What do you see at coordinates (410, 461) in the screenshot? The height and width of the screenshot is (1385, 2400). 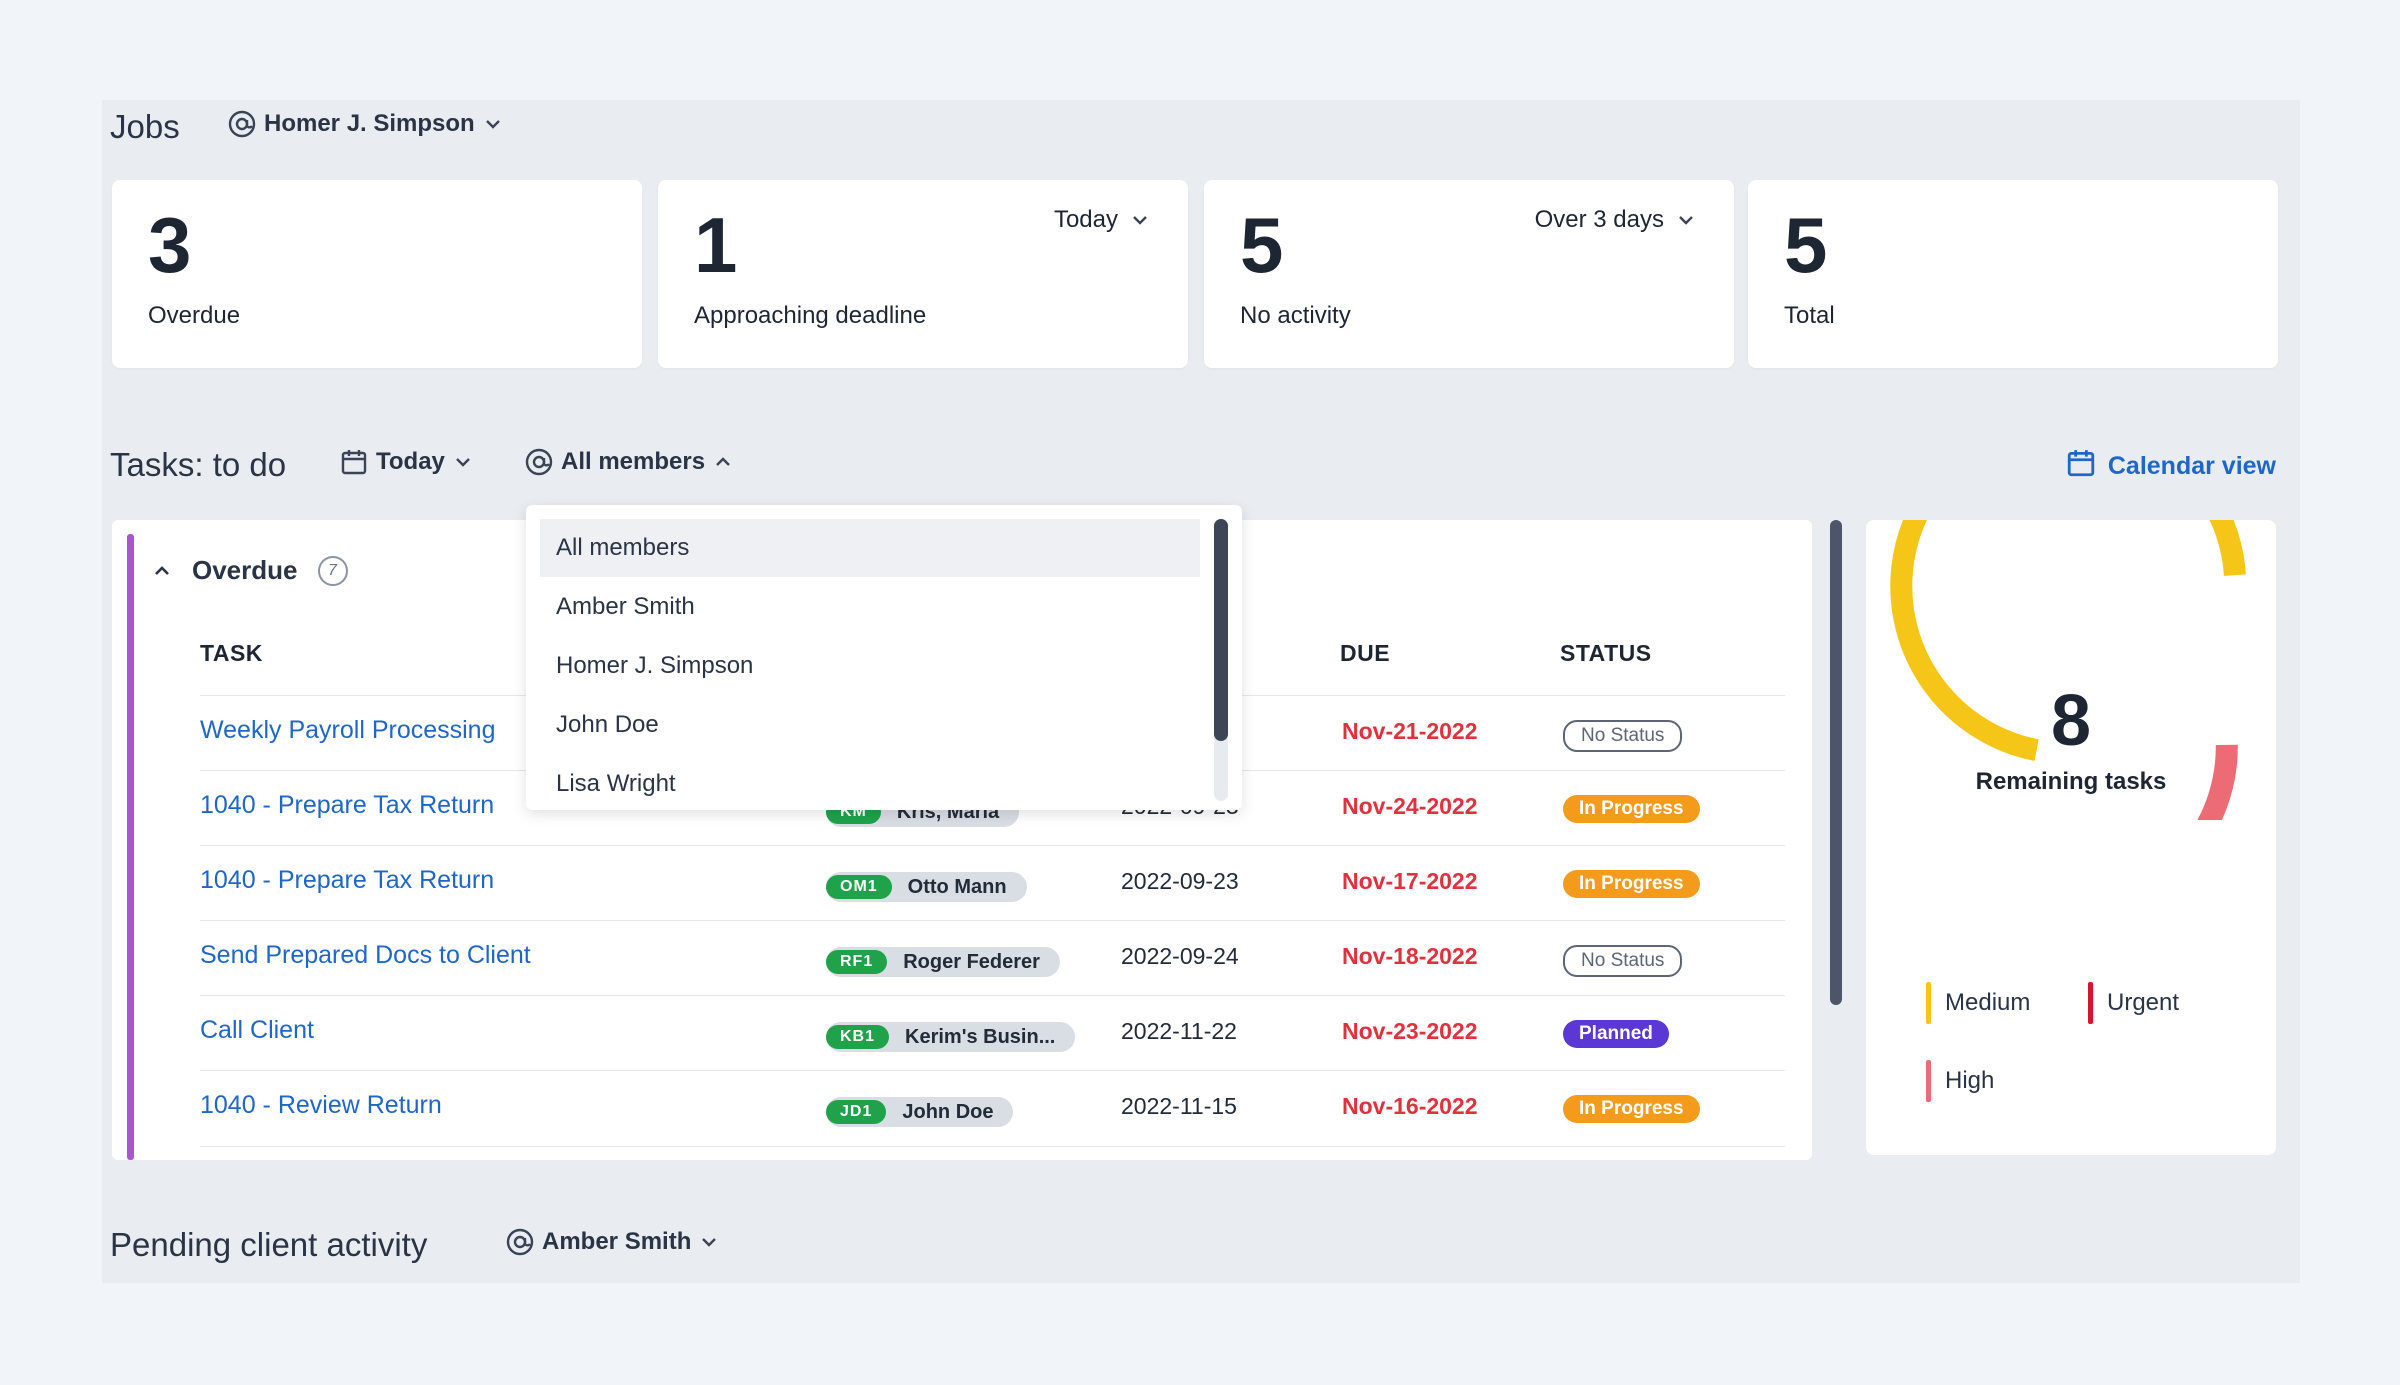 I see `tasks-date-label: Today` at bounding box center [410, 461].